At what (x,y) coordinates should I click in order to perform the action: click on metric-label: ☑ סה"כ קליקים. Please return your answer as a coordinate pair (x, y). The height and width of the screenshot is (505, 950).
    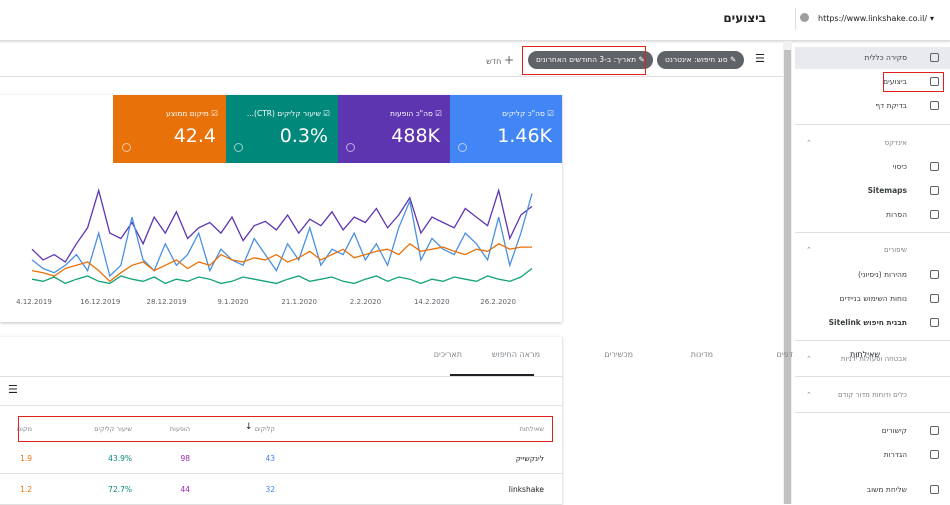
    Looking at the image, I should click on (528, 113).